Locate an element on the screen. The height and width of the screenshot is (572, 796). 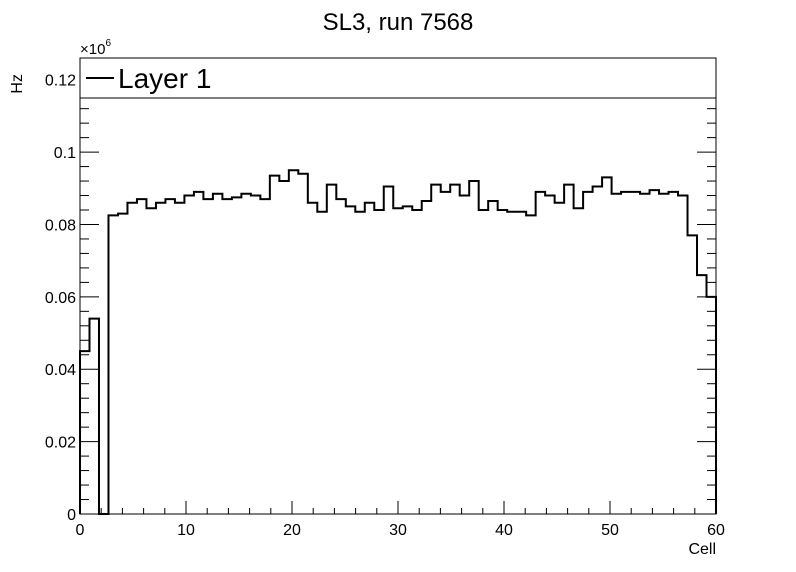
y-tick-label: 0.04 is located at coordinates (60, 370).